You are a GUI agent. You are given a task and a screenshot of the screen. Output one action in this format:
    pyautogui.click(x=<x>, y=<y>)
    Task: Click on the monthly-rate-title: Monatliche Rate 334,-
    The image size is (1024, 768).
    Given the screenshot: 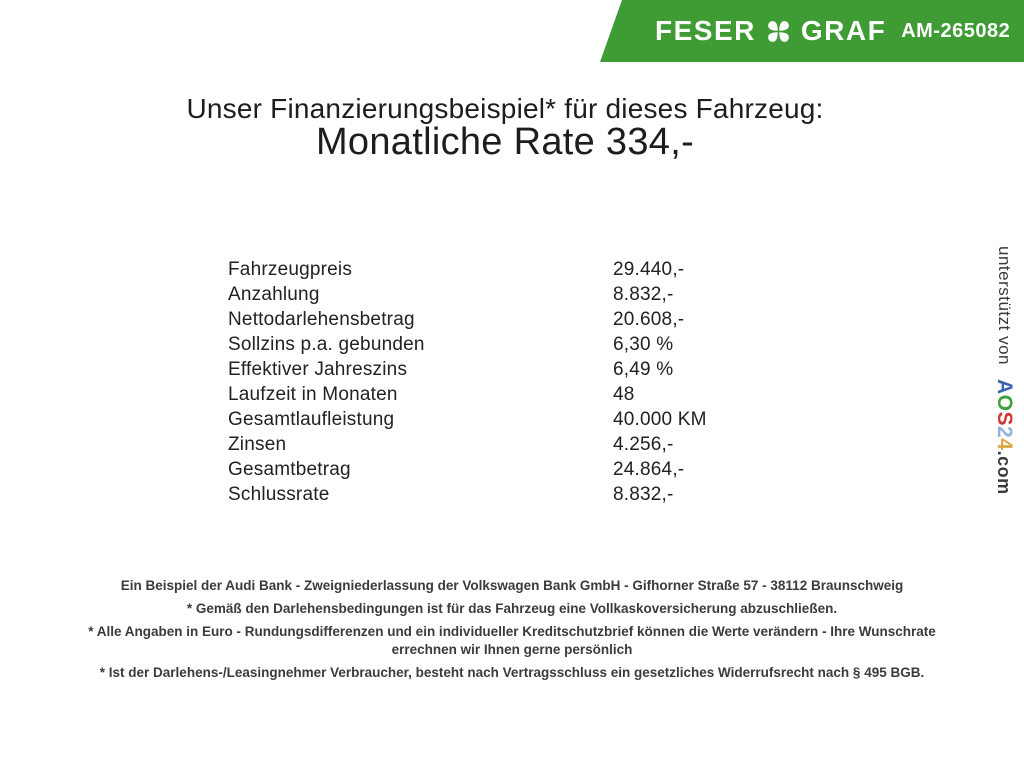 What is the action you would take?
    pyautogui.click(x=505, y=142)
    